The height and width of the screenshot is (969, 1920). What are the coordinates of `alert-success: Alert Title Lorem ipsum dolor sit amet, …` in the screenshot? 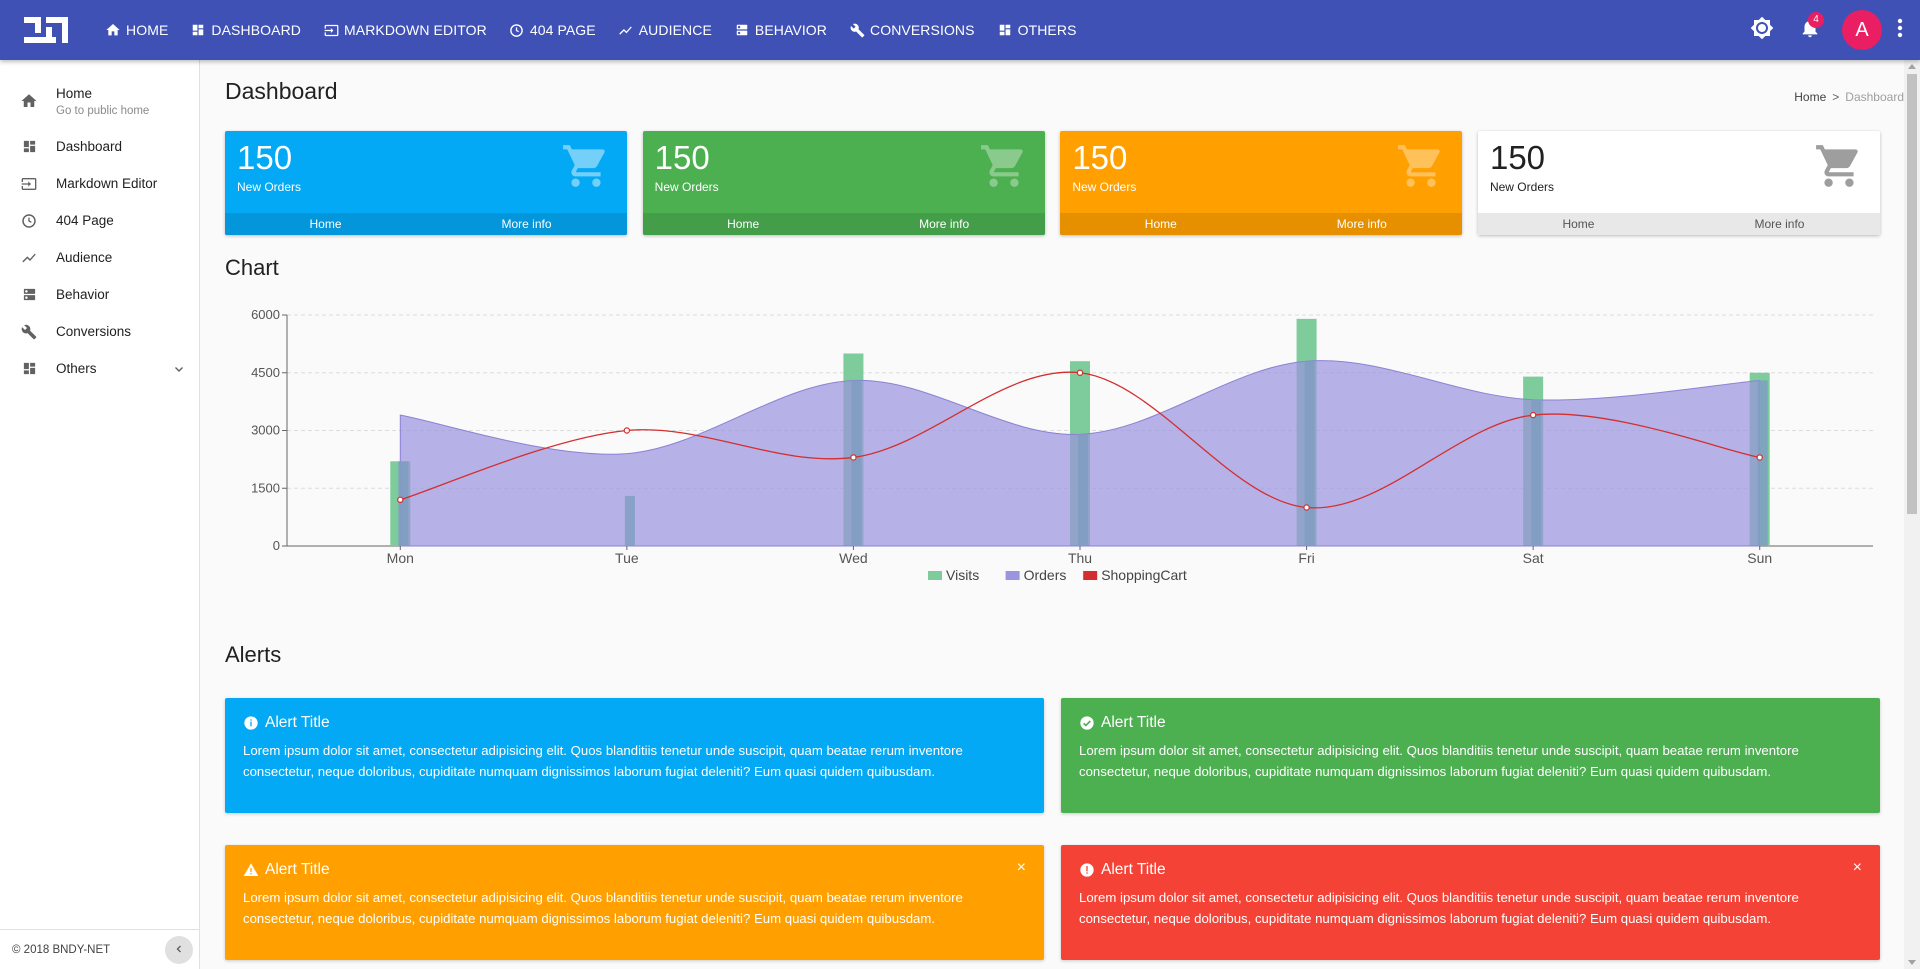 It's located at (1470, 755).